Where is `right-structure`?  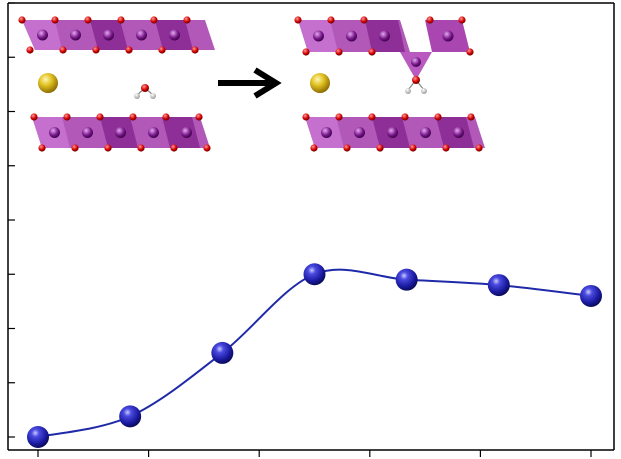
right-structure is located at coordinates (389, 84).